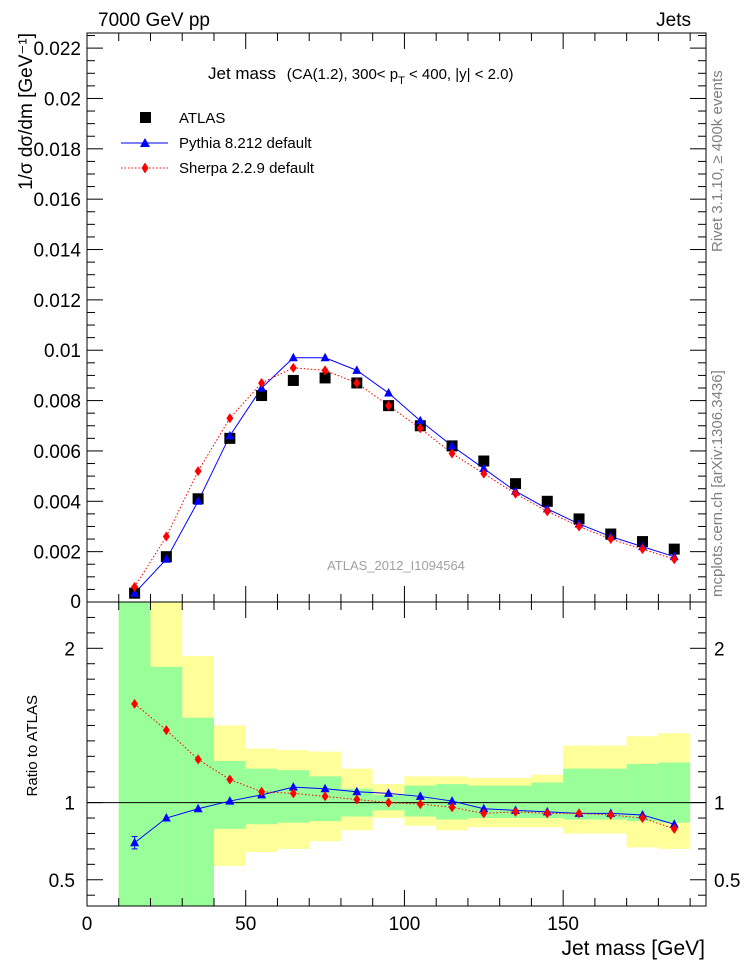 The height and width of the screenshot is (972, 746). What do you see at coordinates (62, 99) in the screenshot?
I see `main-y-tick-label: 0.02` at bounding box center [62, 99].